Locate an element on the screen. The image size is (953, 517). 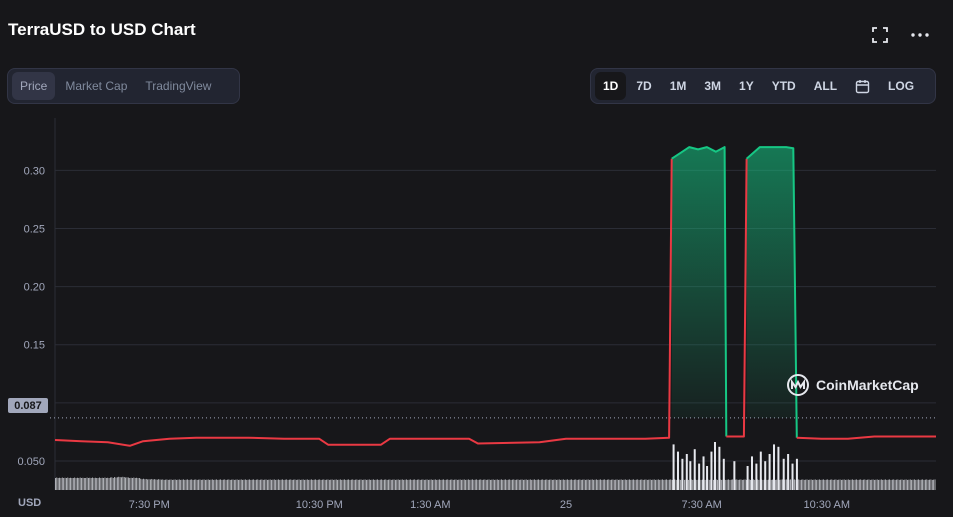
tab-price: Price is located at coordinates (34, 86).